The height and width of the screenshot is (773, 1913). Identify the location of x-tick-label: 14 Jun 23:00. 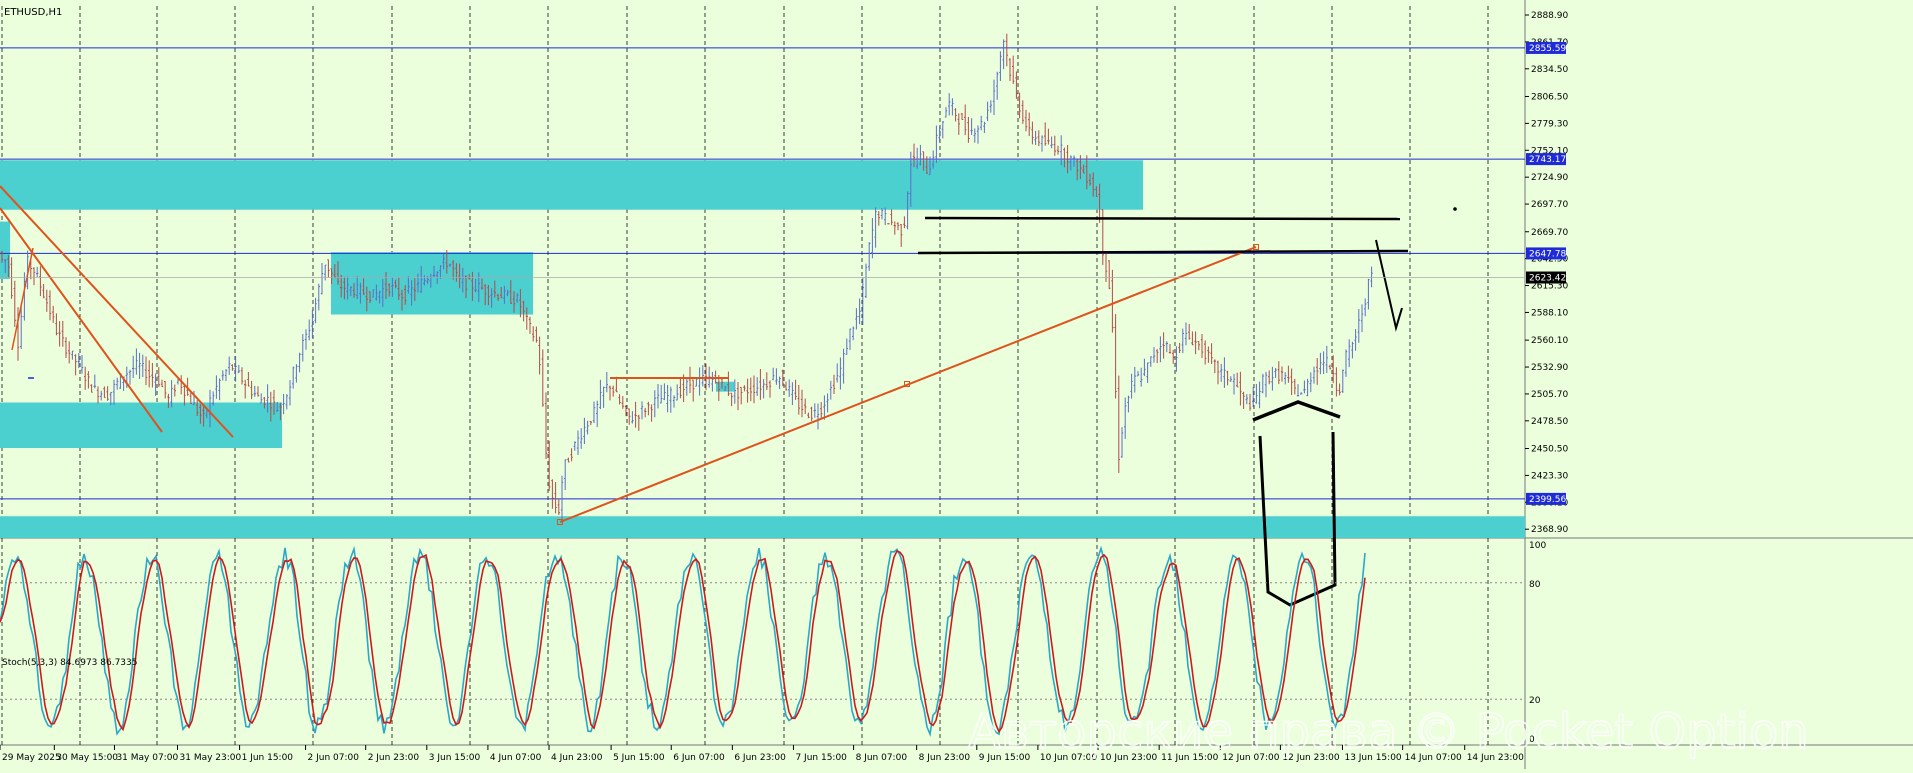
(1495, 758).